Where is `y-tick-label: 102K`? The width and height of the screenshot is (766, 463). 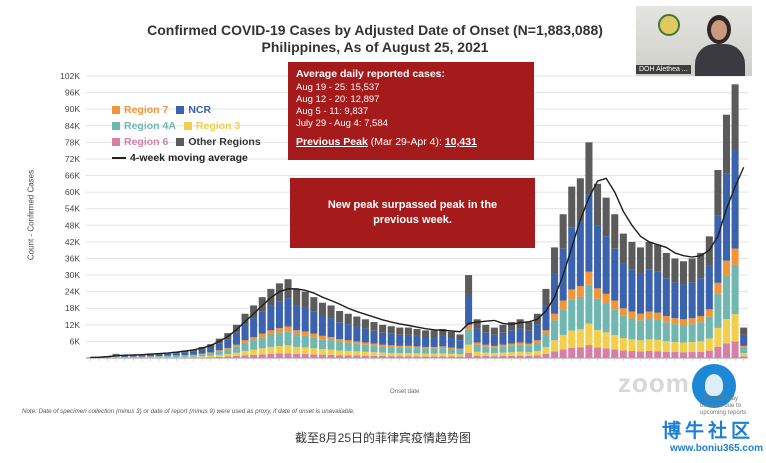
y-tick-label: 102K is located at coordinates (70, 76).